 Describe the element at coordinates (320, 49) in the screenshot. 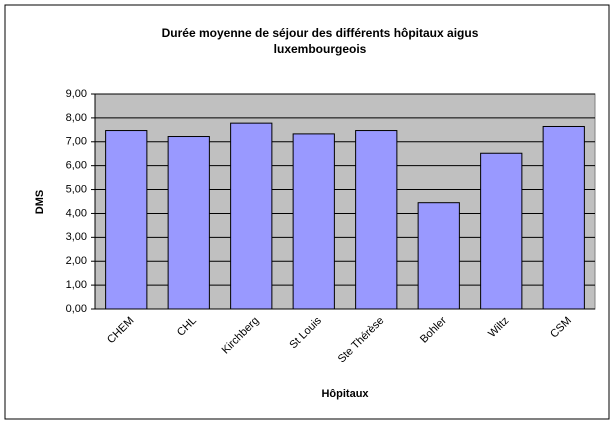

I see `chart-title: luxembourgeois` at that location.